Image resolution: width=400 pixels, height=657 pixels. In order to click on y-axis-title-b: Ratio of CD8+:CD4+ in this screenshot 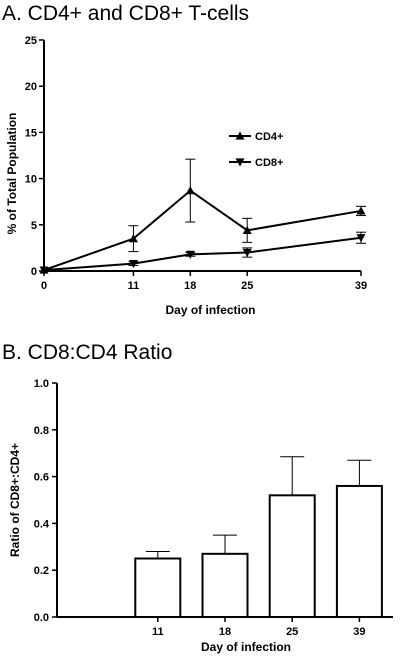, I will do `click(15, 500)`.